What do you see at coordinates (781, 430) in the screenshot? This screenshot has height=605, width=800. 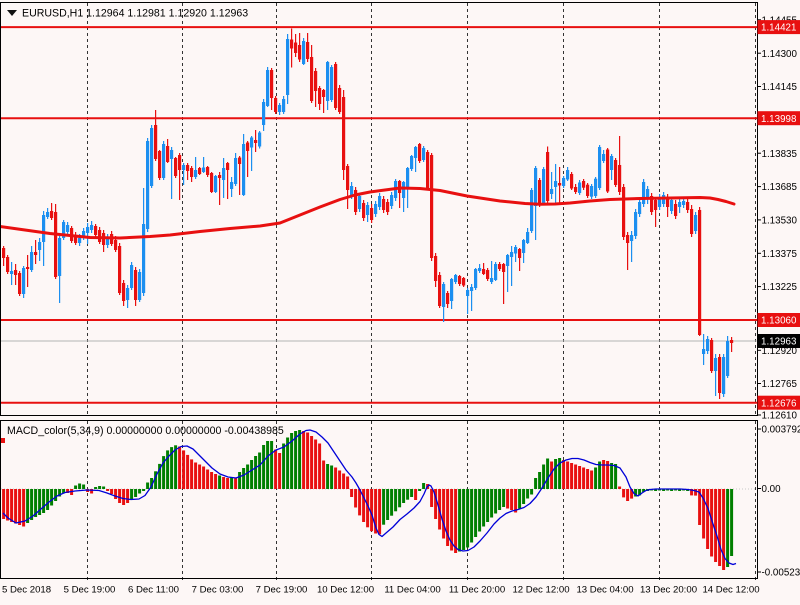 I see `svg-text: 0.0037928` at bounding box center [781, 430].